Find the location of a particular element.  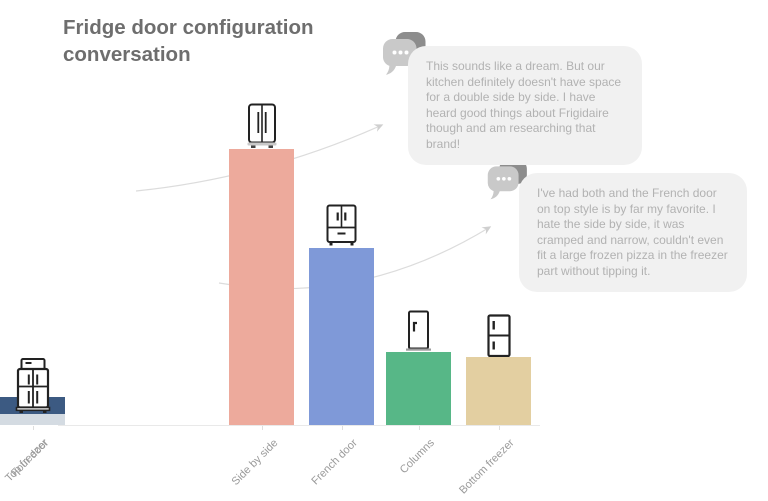

page-title: Fridge door configuration conversation is located at coordinates (188, 41).